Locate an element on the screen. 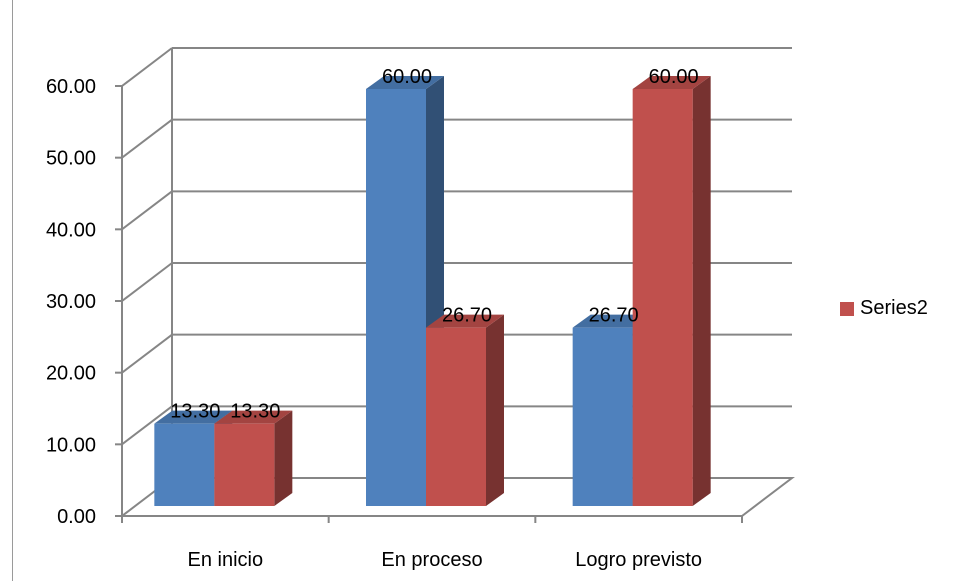 This screenshot has height=581, width=957. category-label: En proceso is located at coordinates (431, 560).